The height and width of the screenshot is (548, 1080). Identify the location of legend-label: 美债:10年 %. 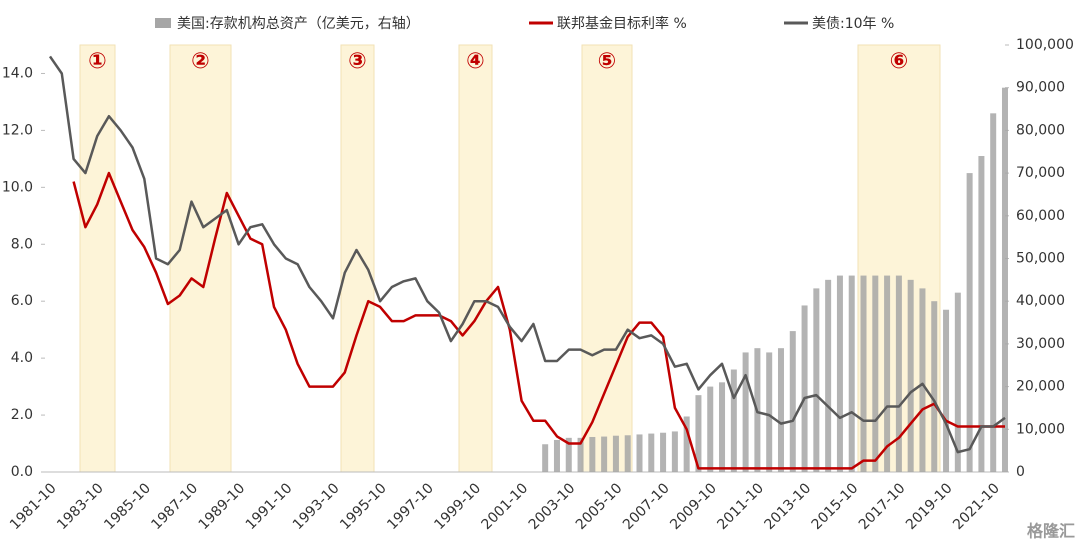
(853, 24).